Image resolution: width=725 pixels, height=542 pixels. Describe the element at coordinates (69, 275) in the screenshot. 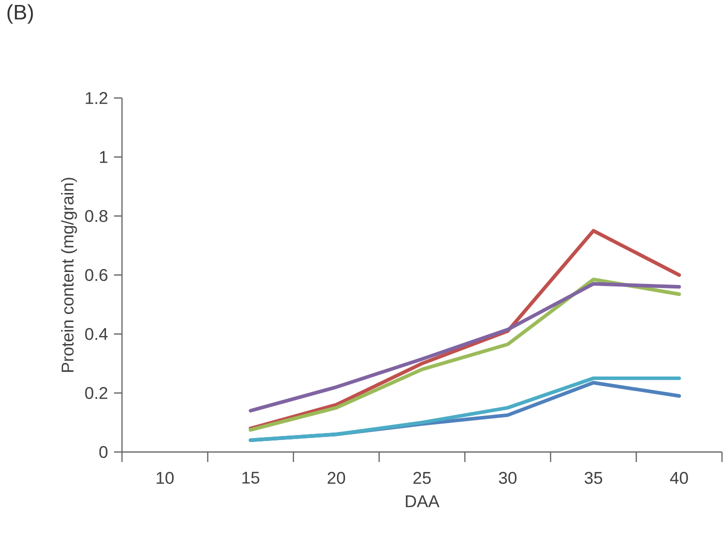

I see `y-axis-title: Protein content (mg/grain)` at that location.